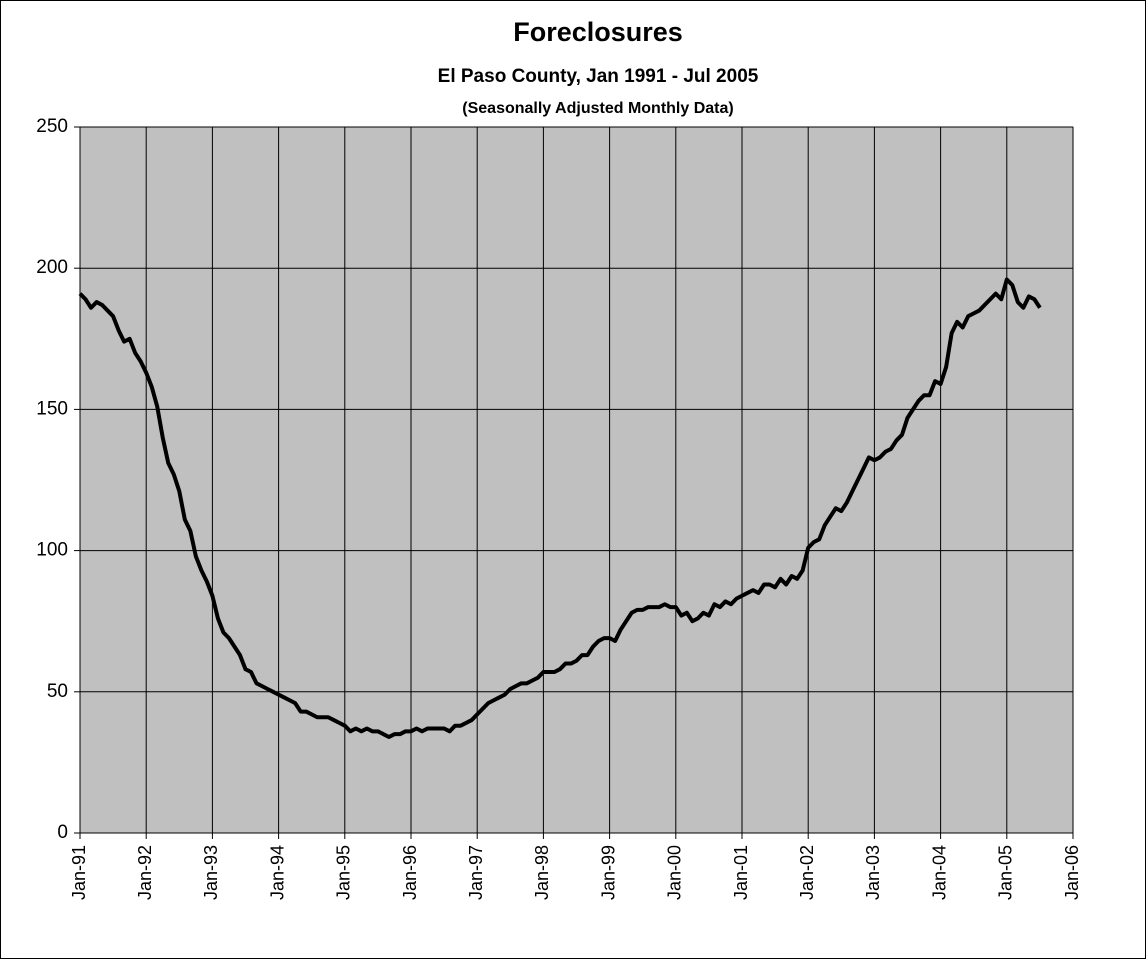 The image size is (1146, 959). What do you see at coordinates (807, 872) in the screenshot?
I see `x-tick-label: Jan-02` at bounding box center [807, 872].